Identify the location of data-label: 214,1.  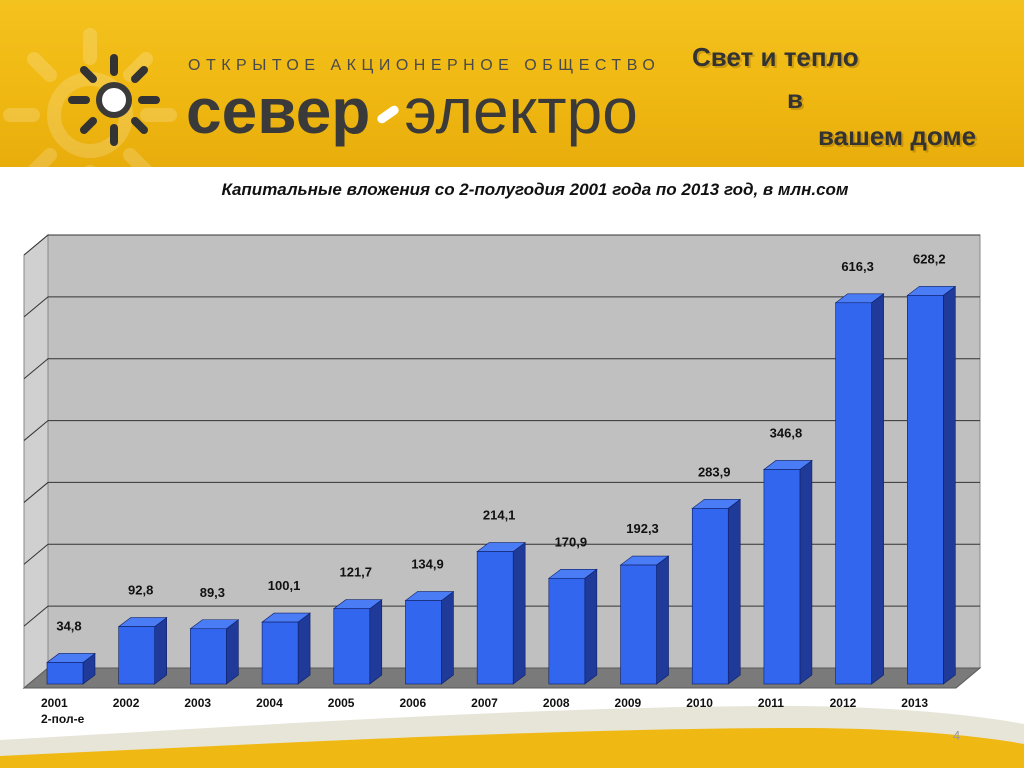
(499, 515).